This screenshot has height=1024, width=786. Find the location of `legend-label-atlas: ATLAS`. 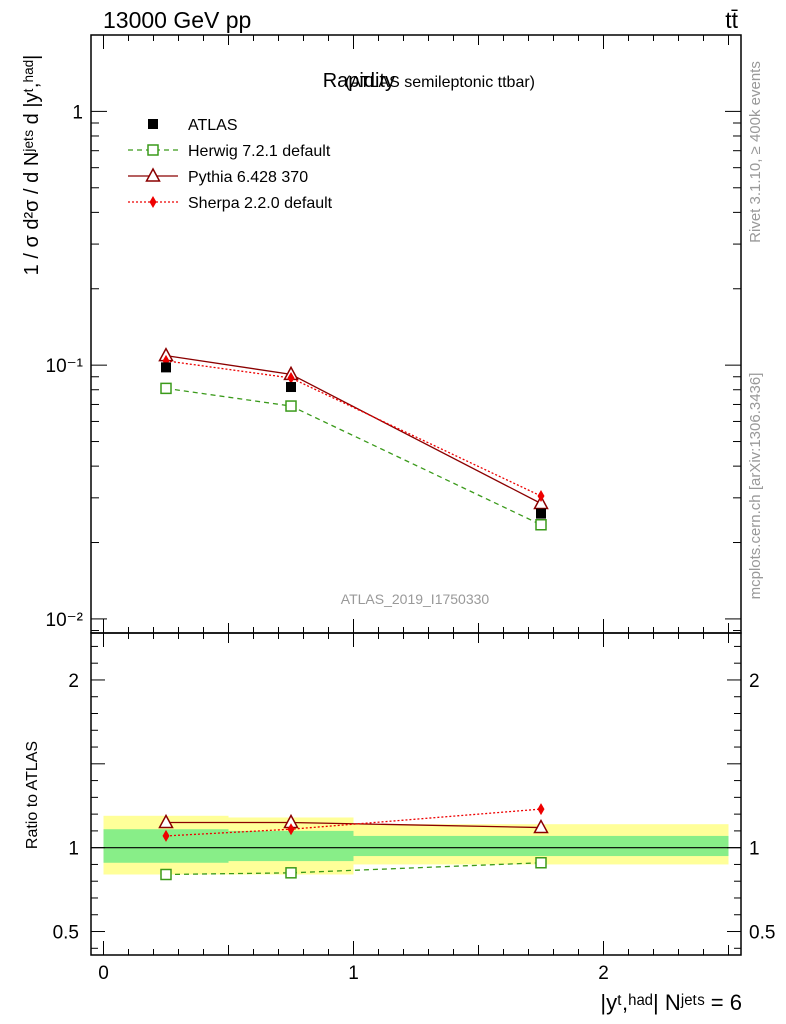

legend-label-atlas: ATLAS is located at coordinates (213, 125).